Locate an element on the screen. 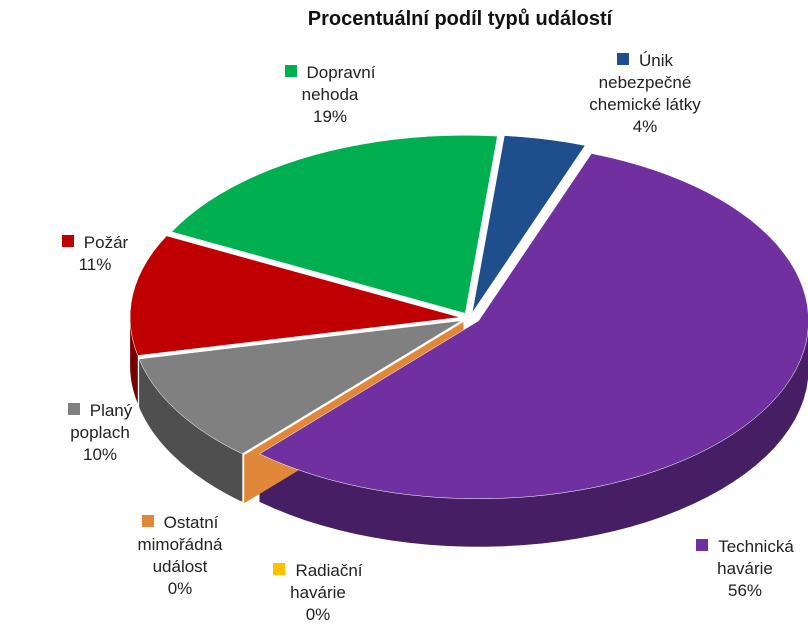 This screenshot has height=638, width=808. category-label: Planý poplach is located at coordinates (101, 421).